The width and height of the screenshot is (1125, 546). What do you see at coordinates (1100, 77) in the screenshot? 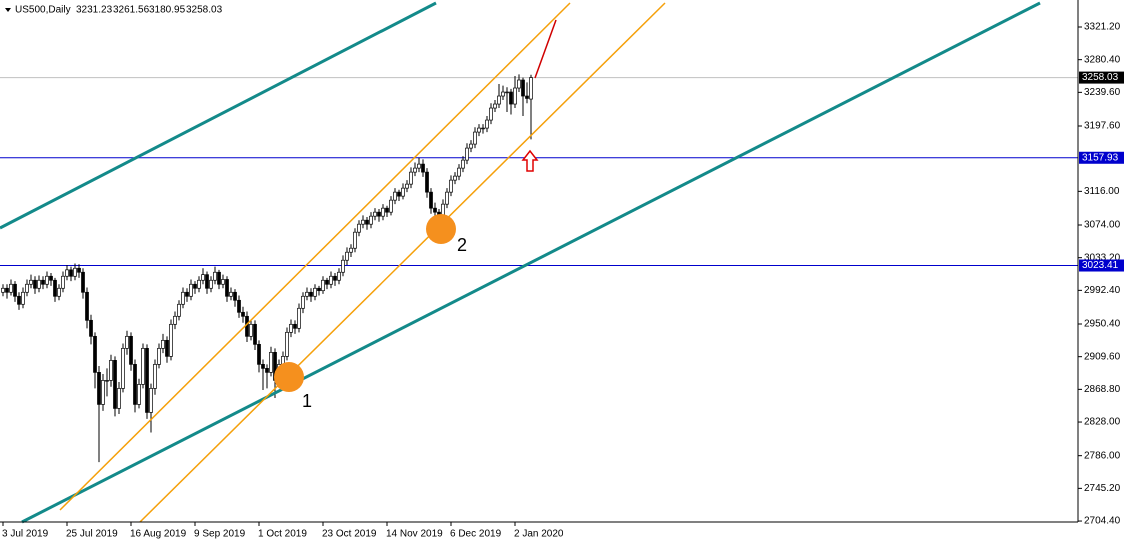
I see `price-label: 3258.03` at bounding box center [1100, 77].